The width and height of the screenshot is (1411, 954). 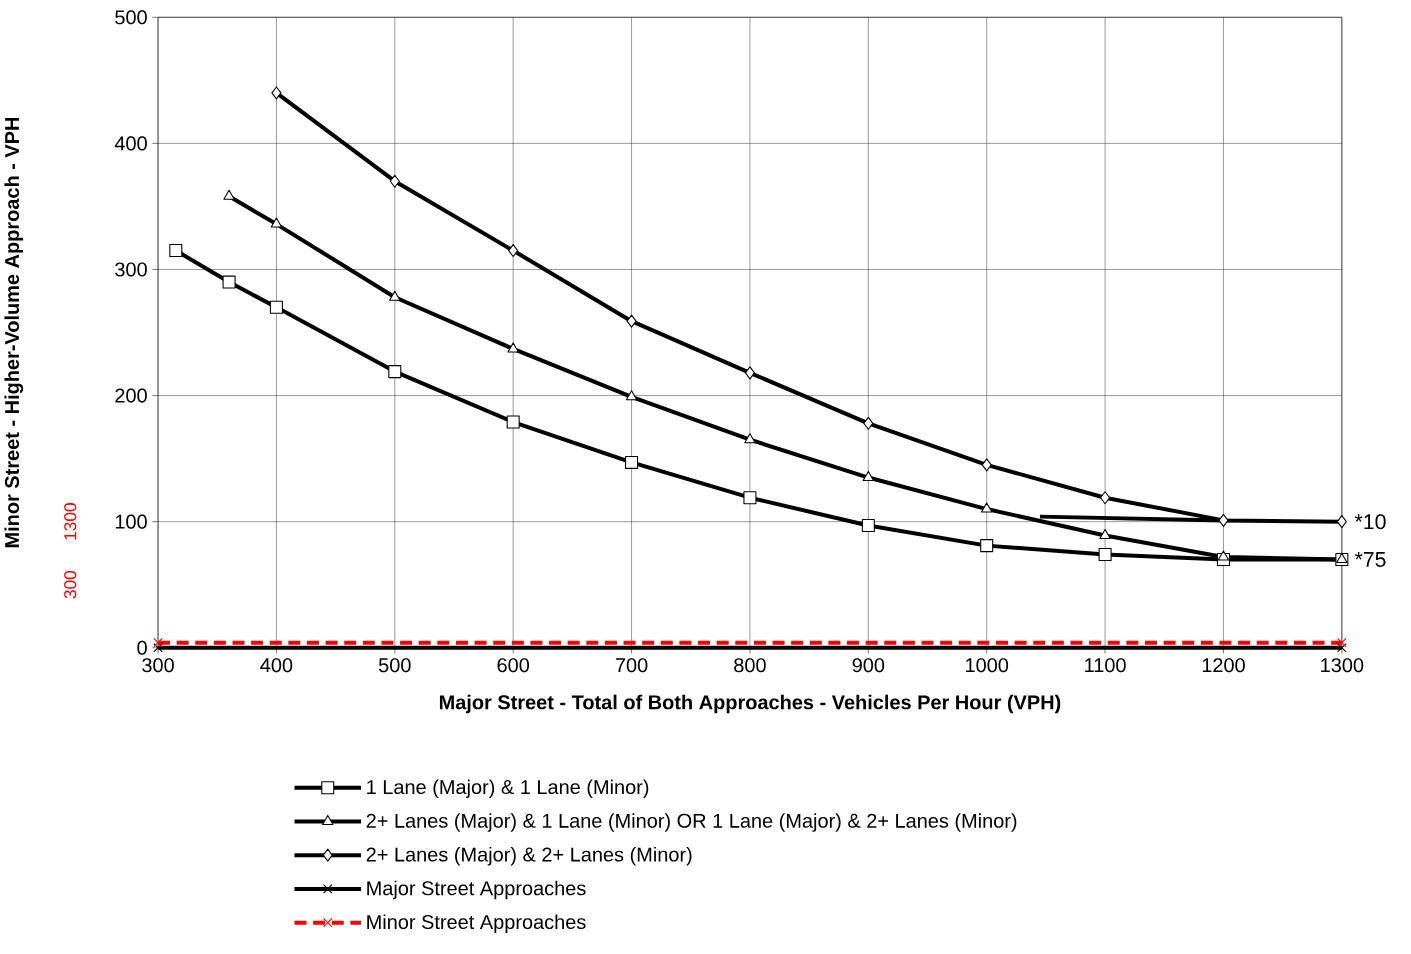 I want to click on x-axis-title: Major Street - Total of Both Approaches - Vehicles Per Hour (VPH), so click(x=750, y=704).